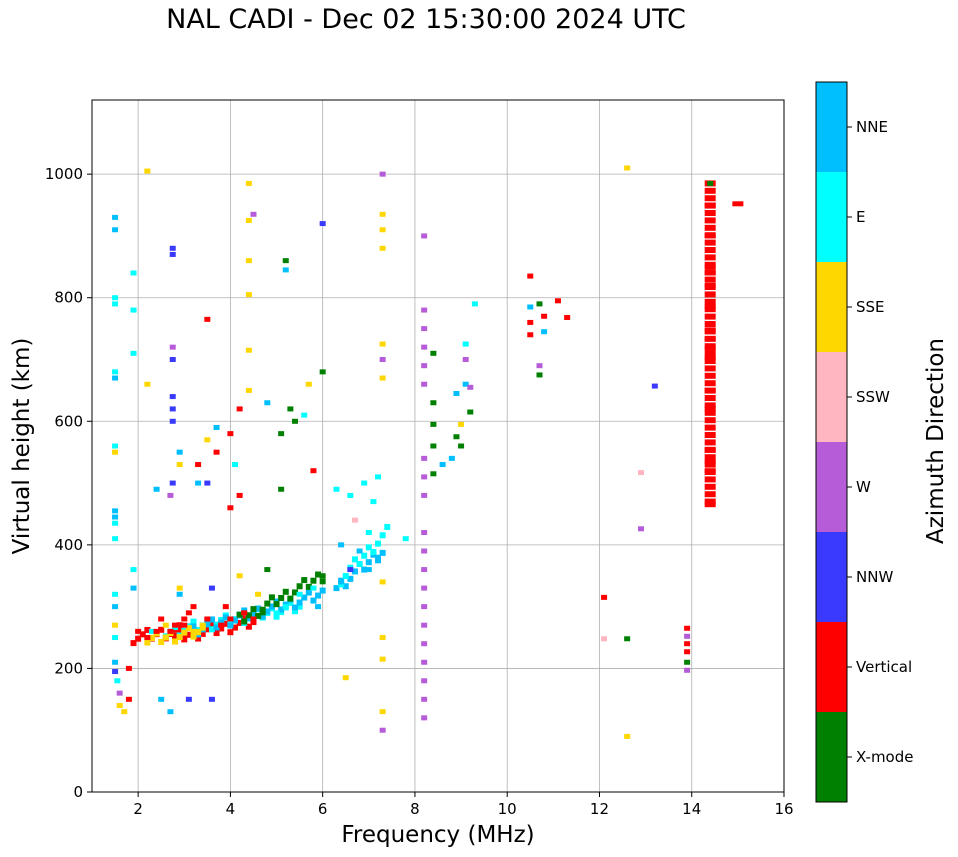 The image size is (958, 857). Describe the element at coordinates (599, 809) in the screenshot. I see `x-tick-label: 12` at that location.